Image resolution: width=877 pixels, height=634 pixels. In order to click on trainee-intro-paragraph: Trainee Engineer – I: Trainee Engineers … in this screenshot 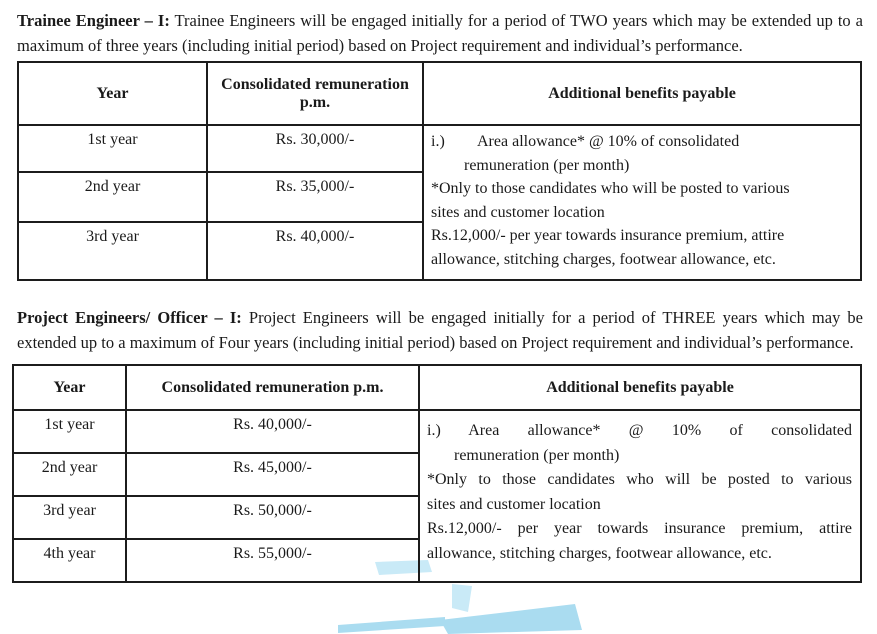, I will do `click(440, 33)`.